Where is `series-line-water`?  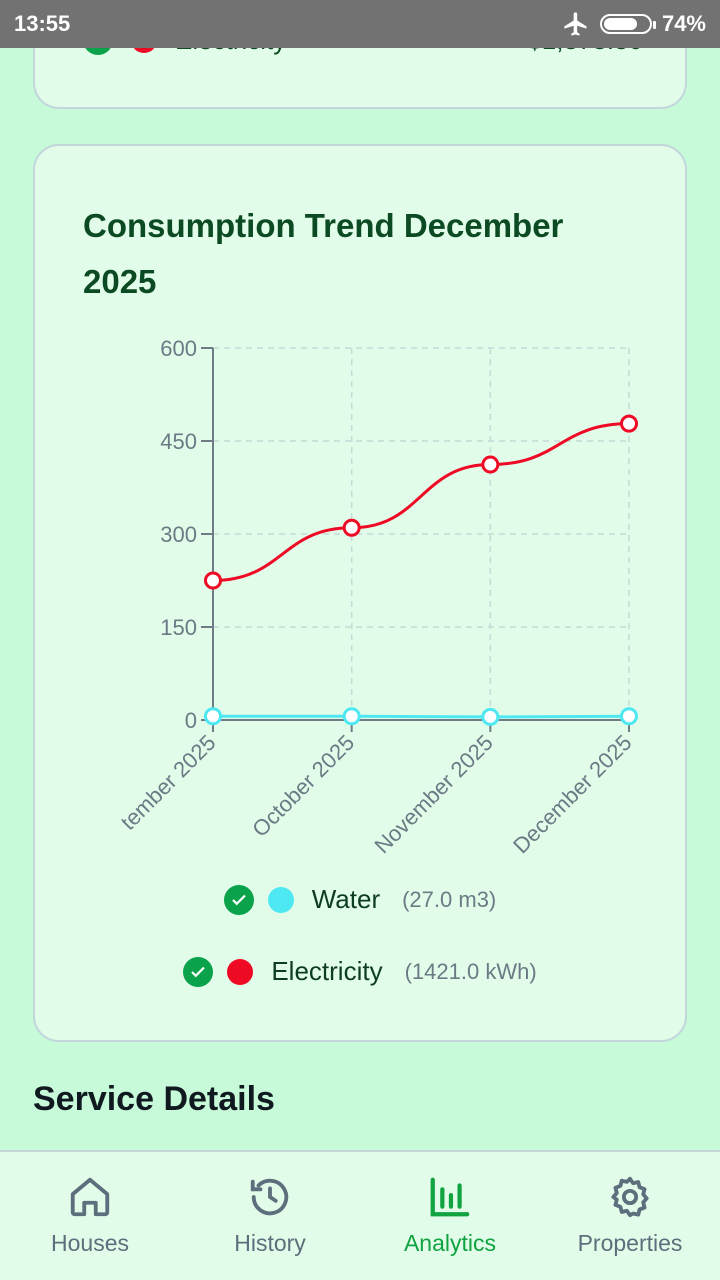
series-line-water is located at coordinates (421, 716).